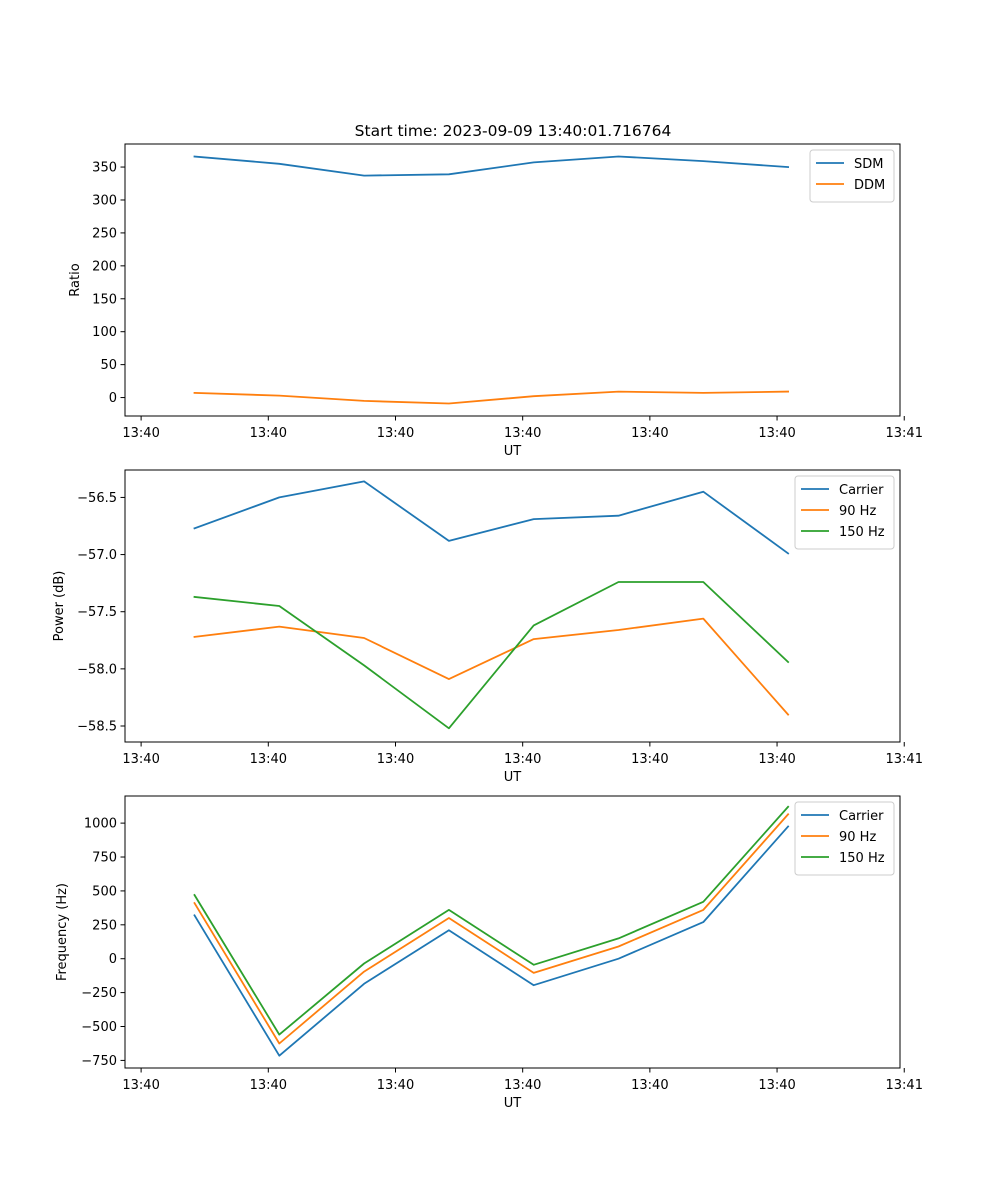  Describe the element at coordinates (113, 398) in the screenshot. I see `ratio-y-tick-label: 0` at that location.